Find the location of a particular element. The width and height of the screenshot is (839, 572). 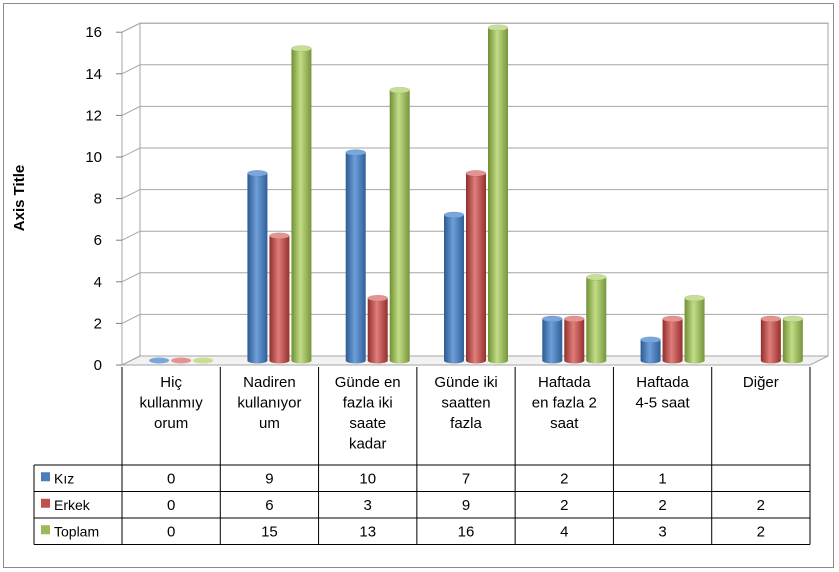

table-cell: 7 is located at coordinates (466, 478).